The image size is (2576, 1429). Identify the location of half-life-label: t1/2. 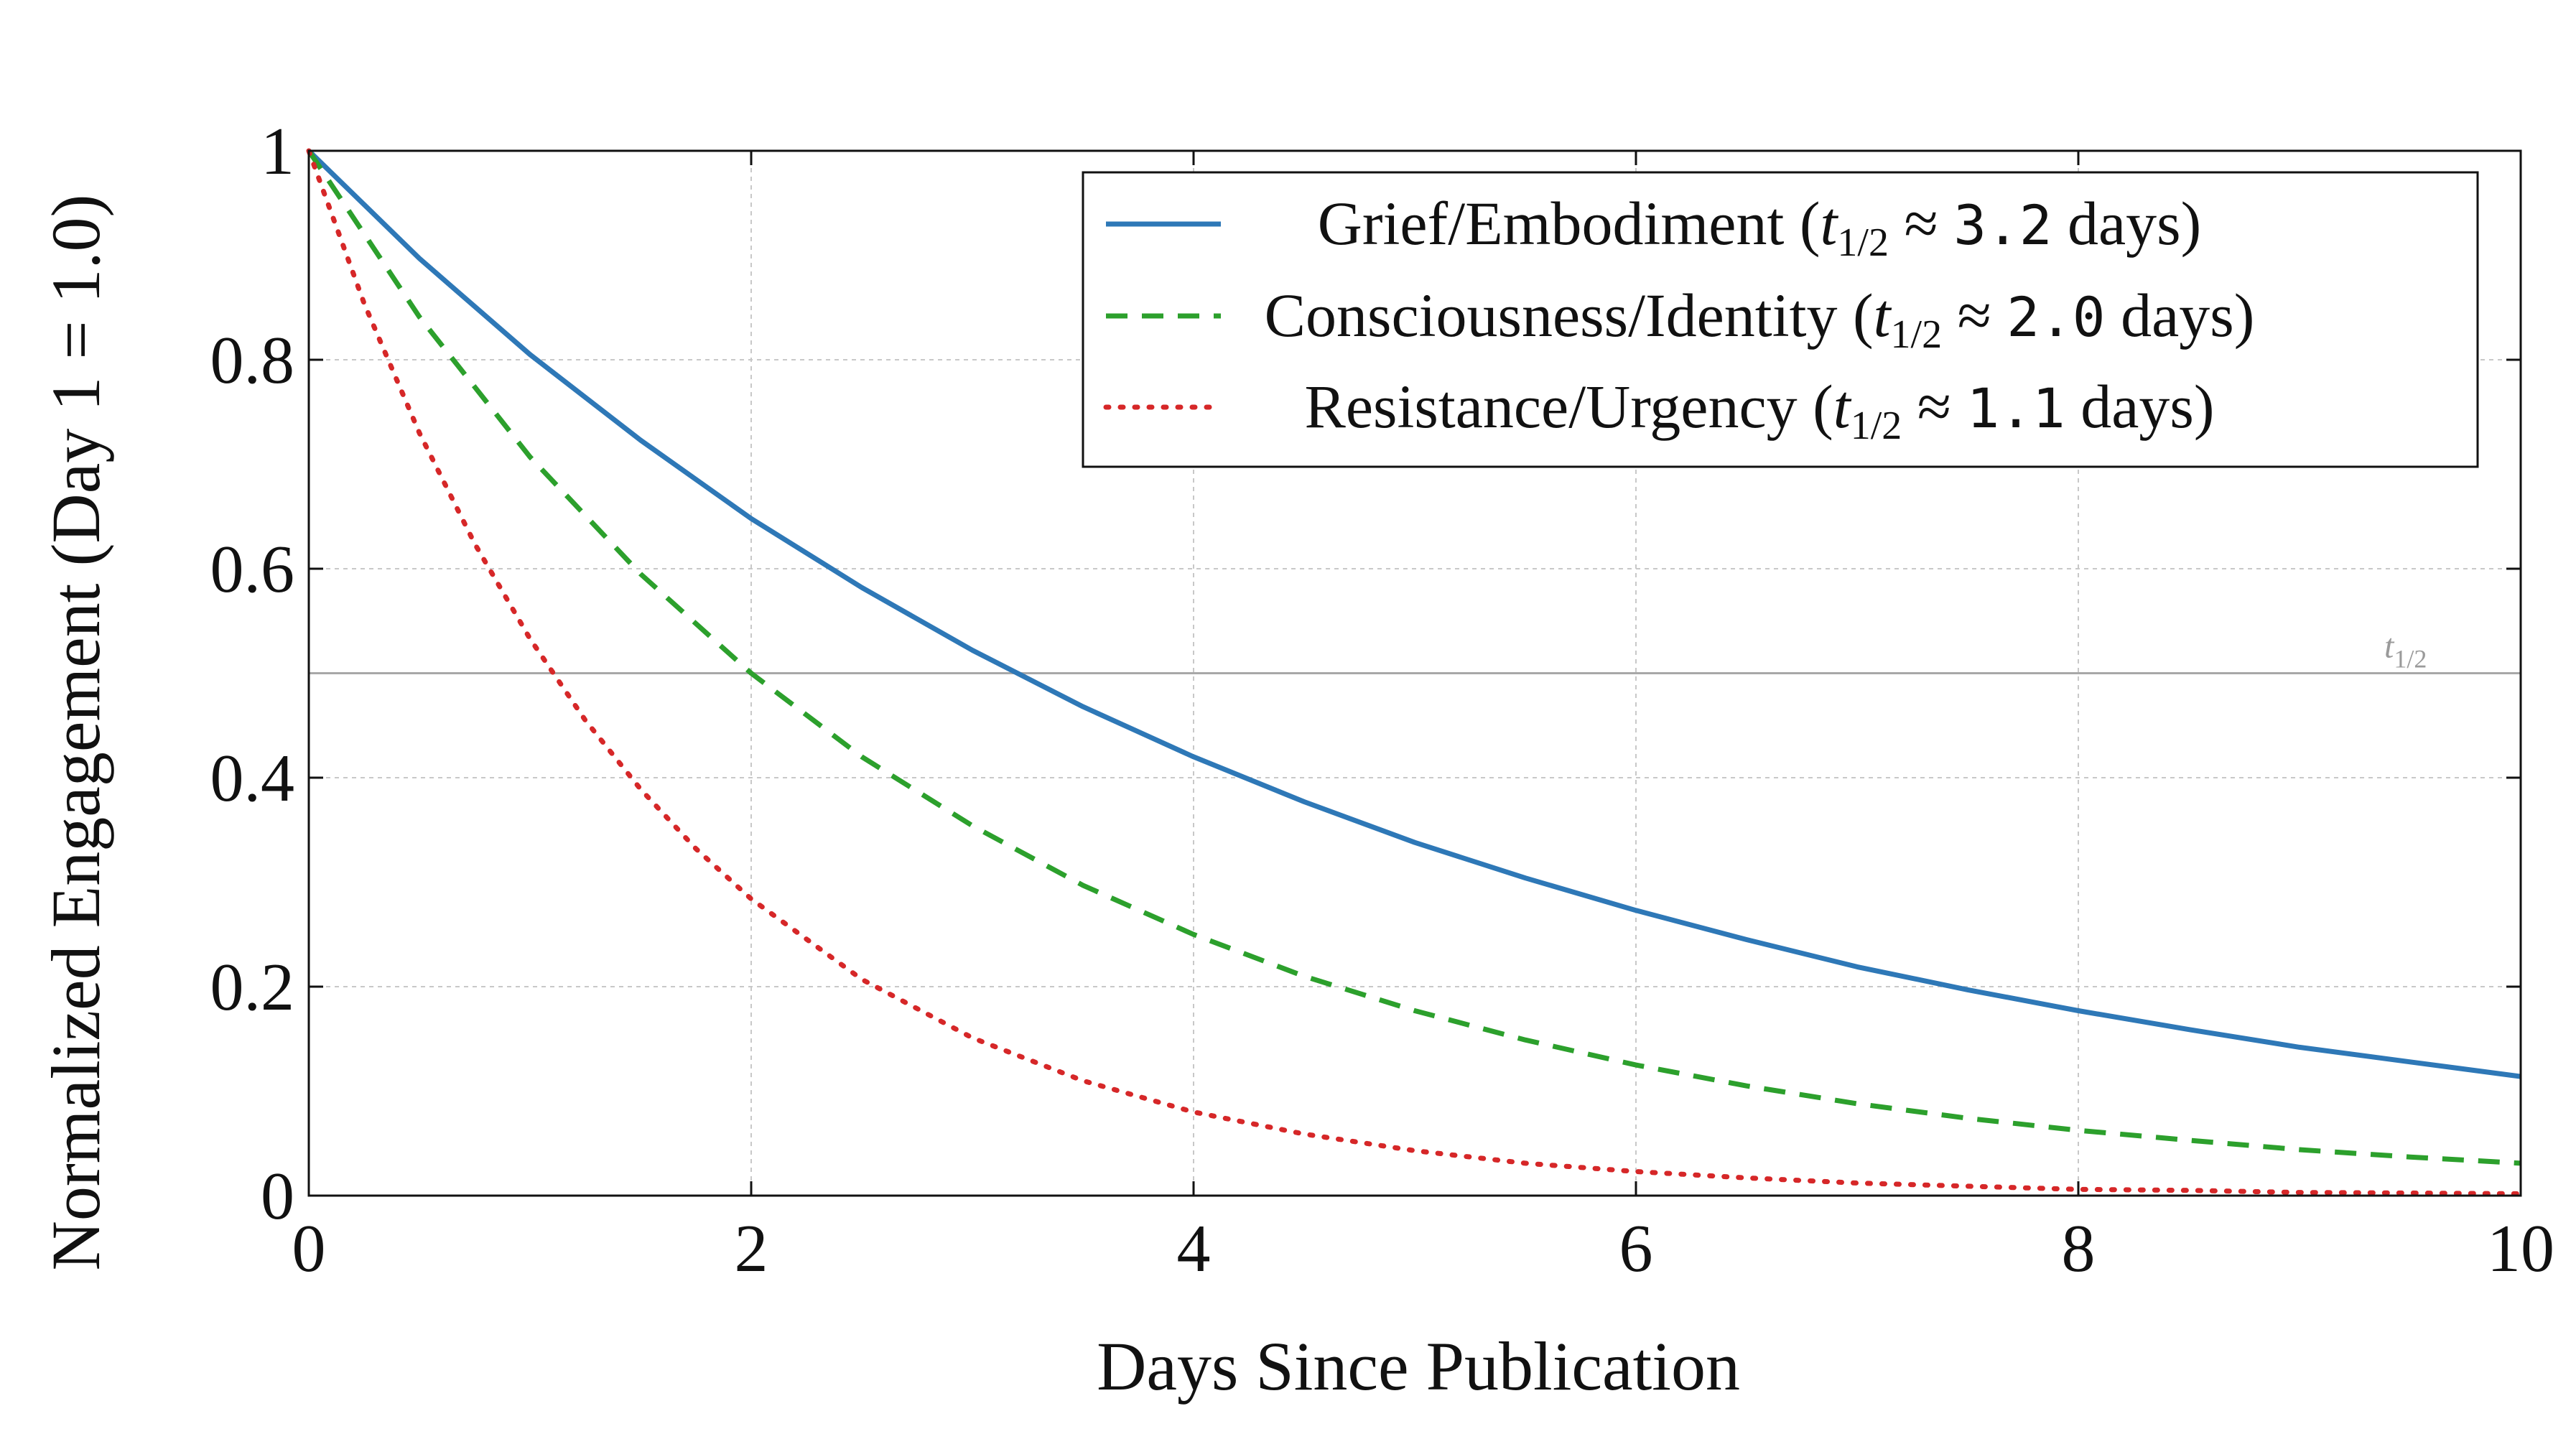
(2405, 651).